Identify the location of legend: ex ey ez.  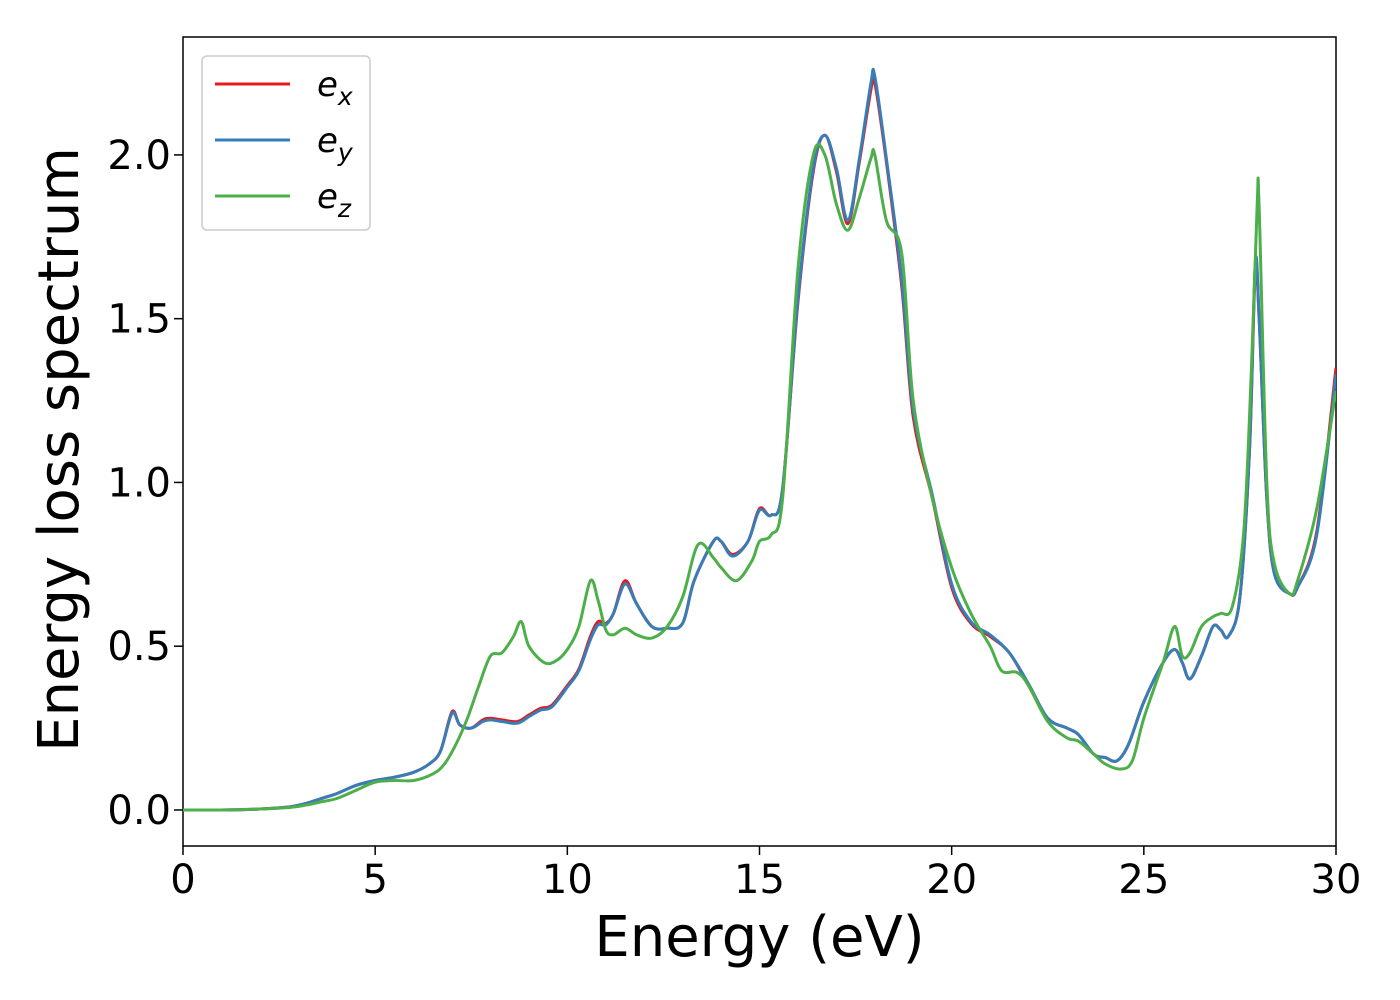
(286, 143).